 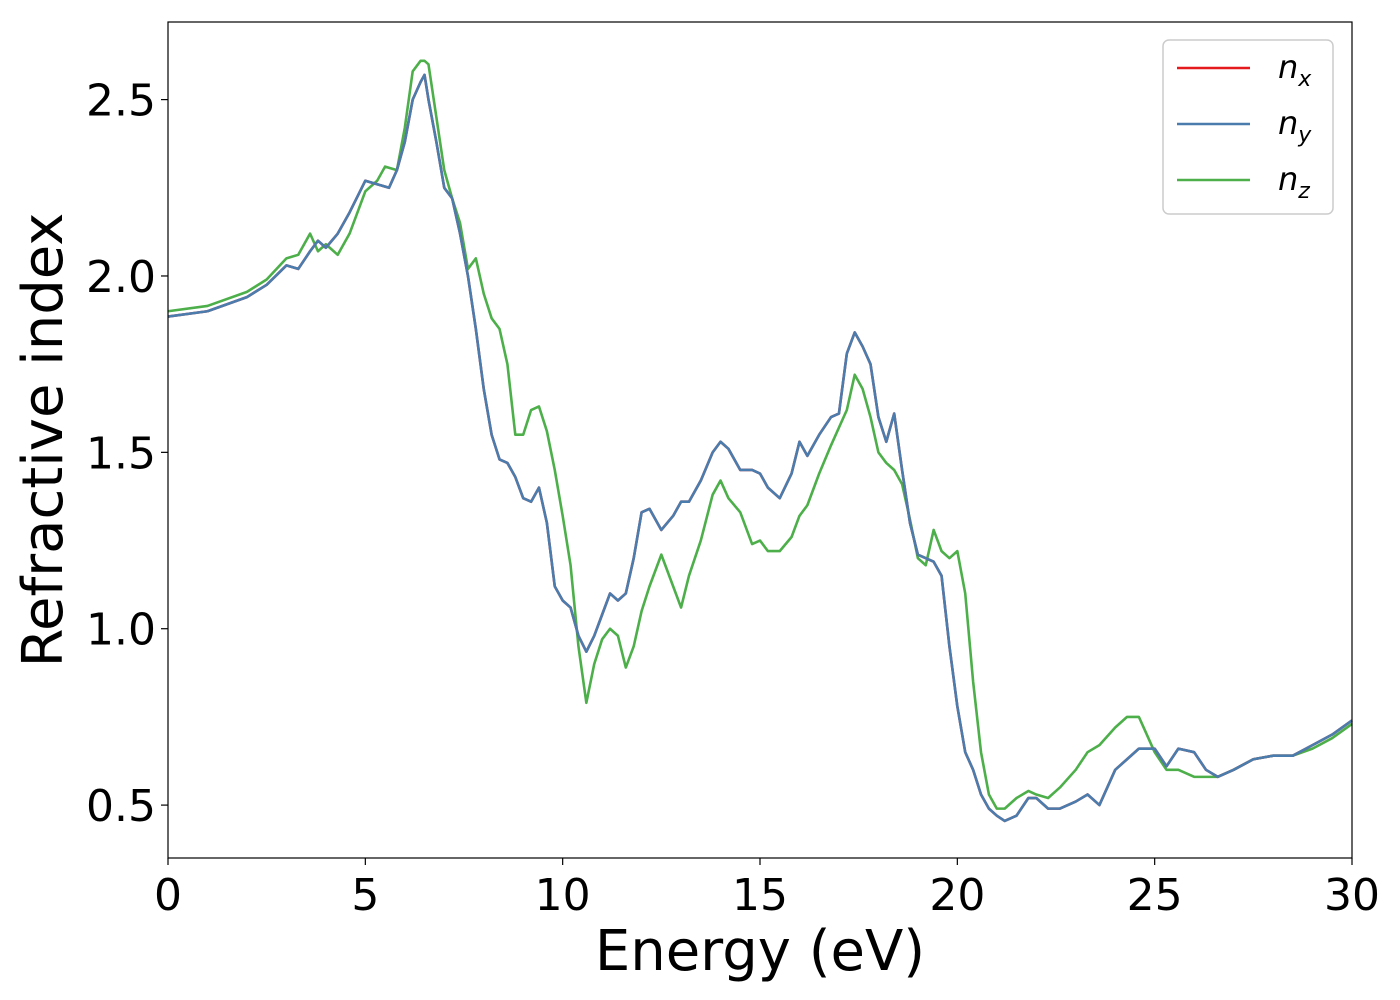 What do you see at coordinates (121, 277) in the screenshot?
I see `y-tick-label: 2.0` at bounding box center [121, 277].